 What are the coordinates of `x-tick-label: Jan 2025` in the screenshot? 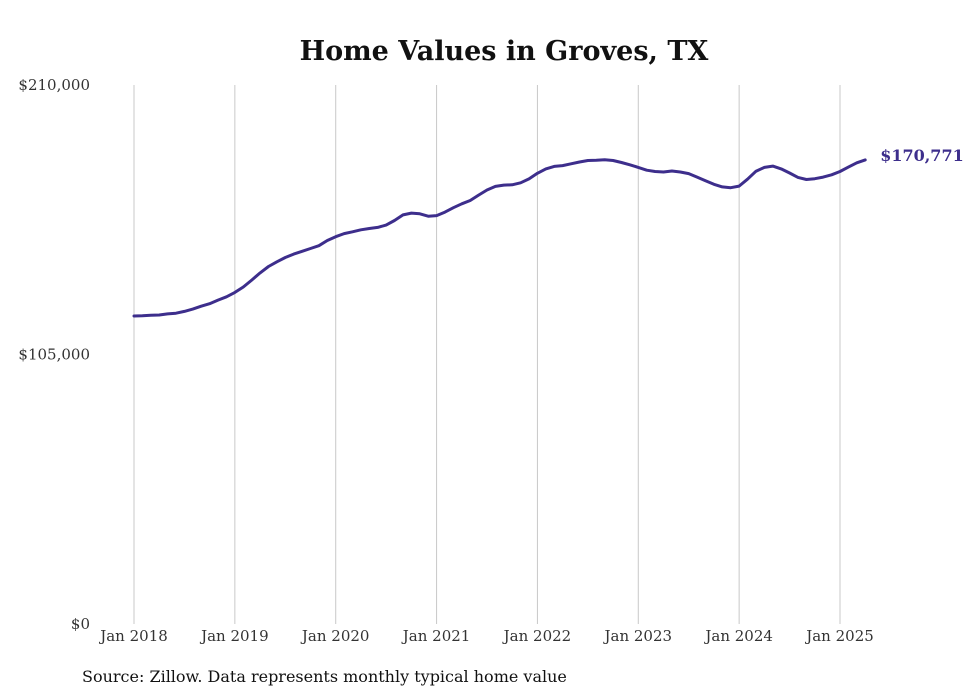 It's located at (839, 636).